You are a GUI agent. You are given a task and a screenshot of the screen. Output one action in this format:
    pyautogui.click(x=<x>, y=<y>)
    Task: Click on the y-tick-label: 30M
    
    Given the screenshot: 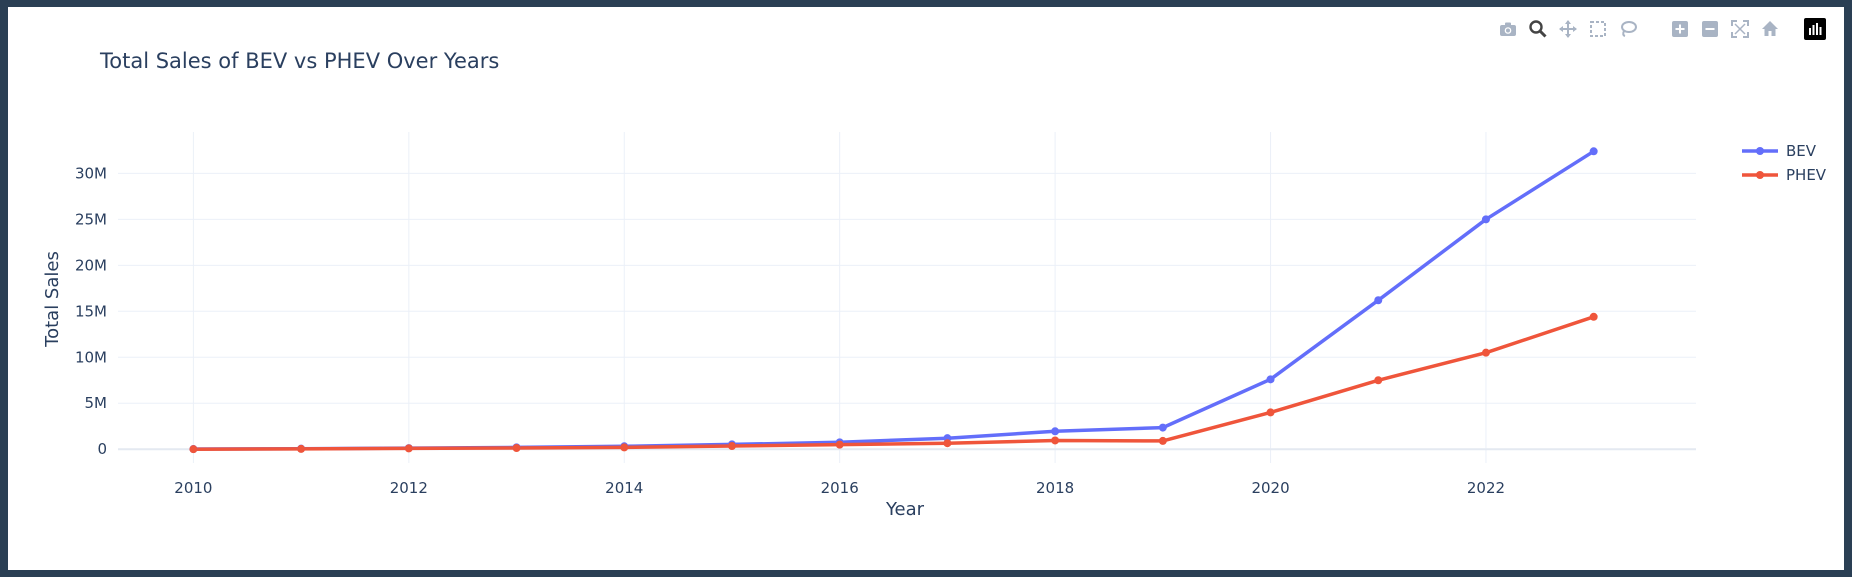 What is the action you would take?
    pyautogui.click(x=91, y=173)
    